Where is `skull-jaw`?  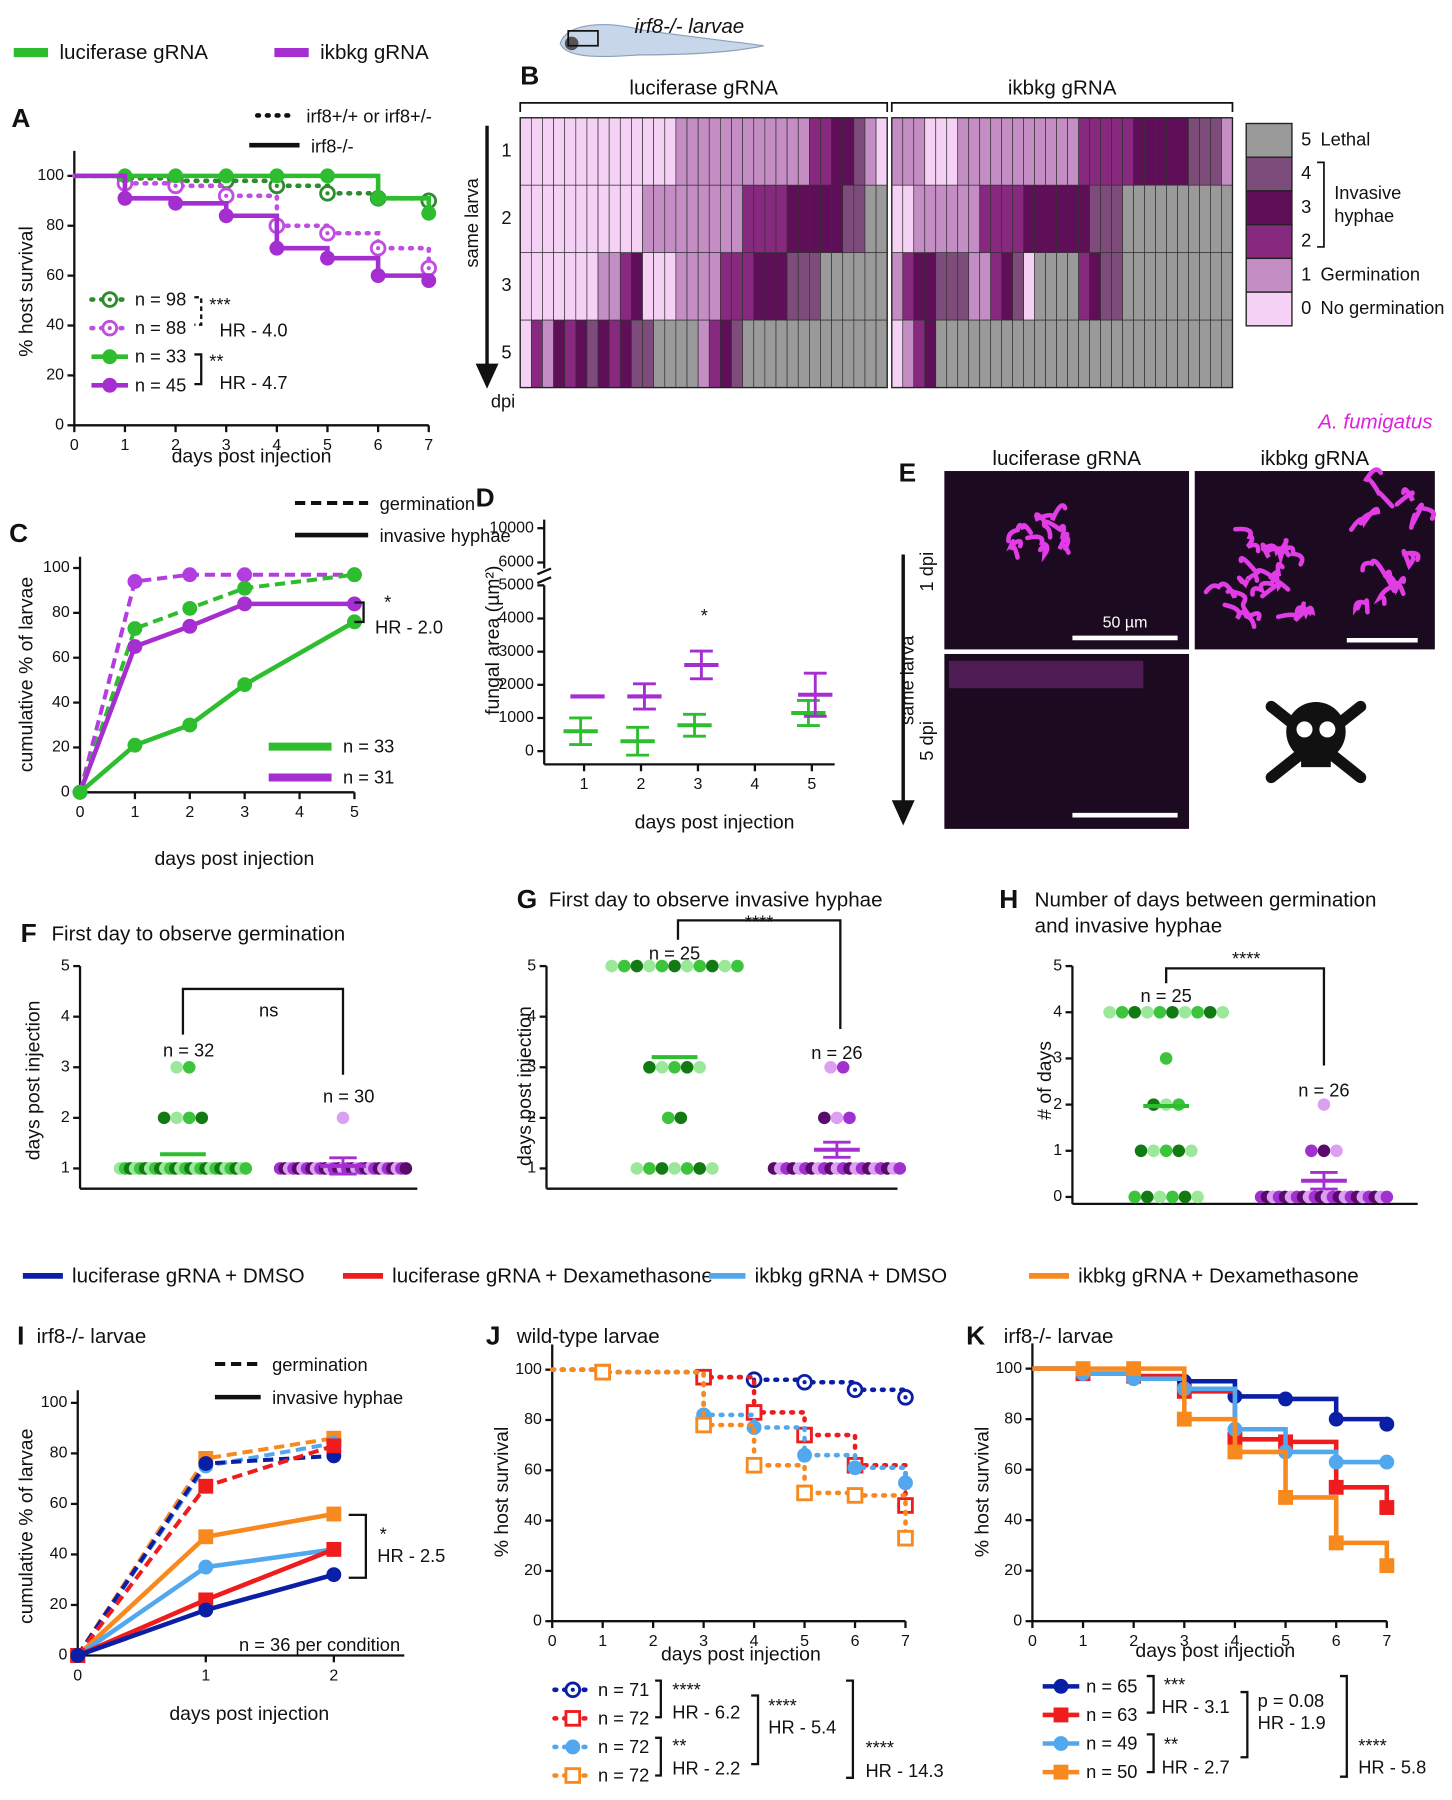 skull-jaw is located at coordinates (1316, 758).